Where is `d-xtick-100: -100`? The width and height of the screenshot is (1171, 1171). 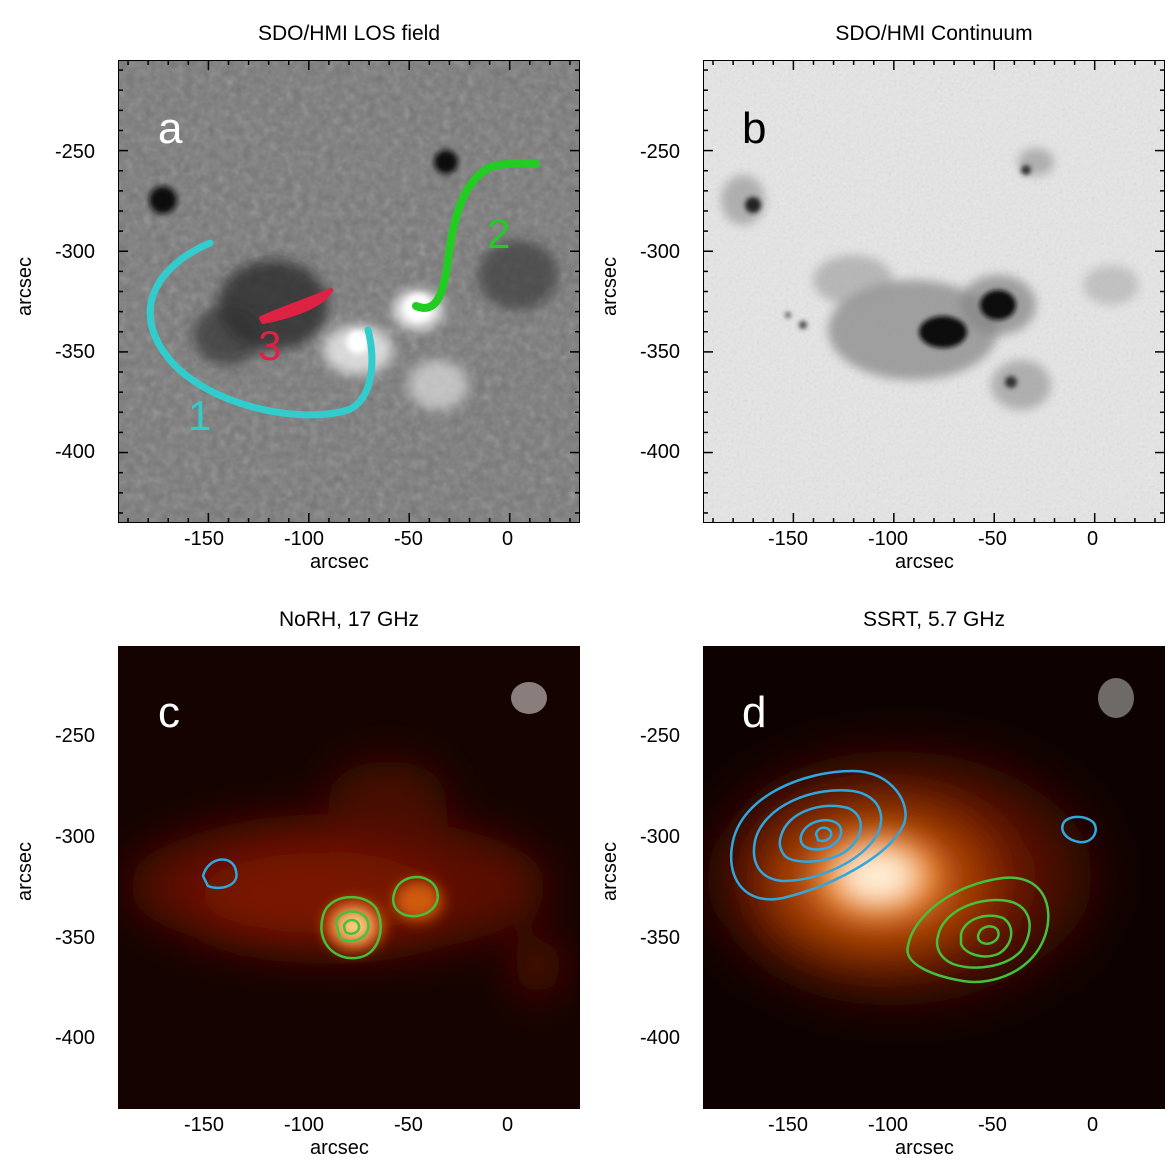 d-xtick-100: -100 is located at coordinates (888, 1125).